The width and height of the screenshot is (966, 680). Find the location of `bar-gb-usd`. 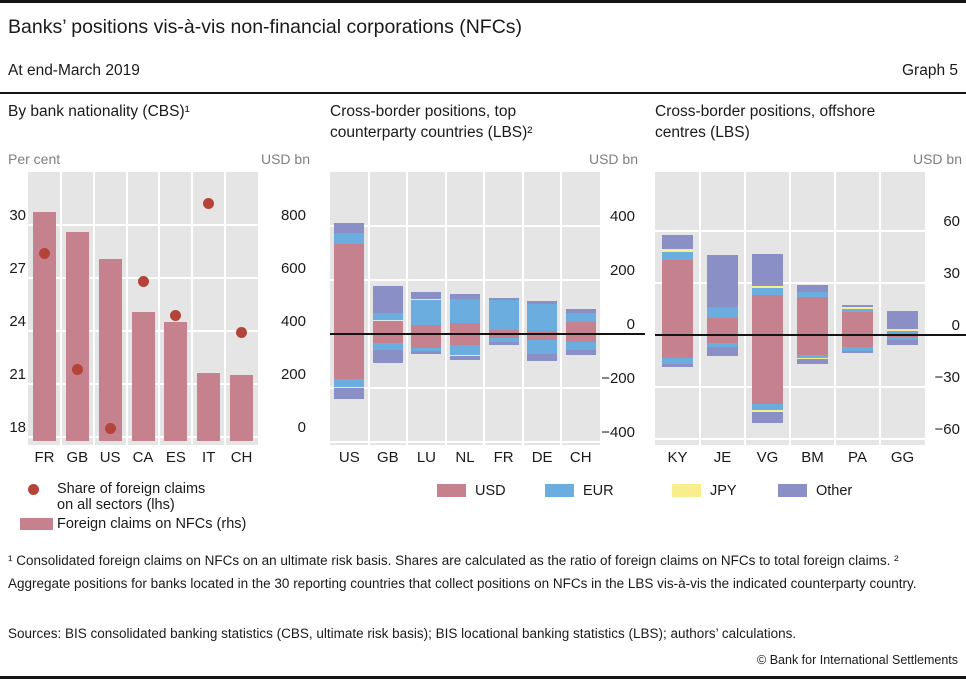

bar-gb-usd is located at coordinates (387, 339).